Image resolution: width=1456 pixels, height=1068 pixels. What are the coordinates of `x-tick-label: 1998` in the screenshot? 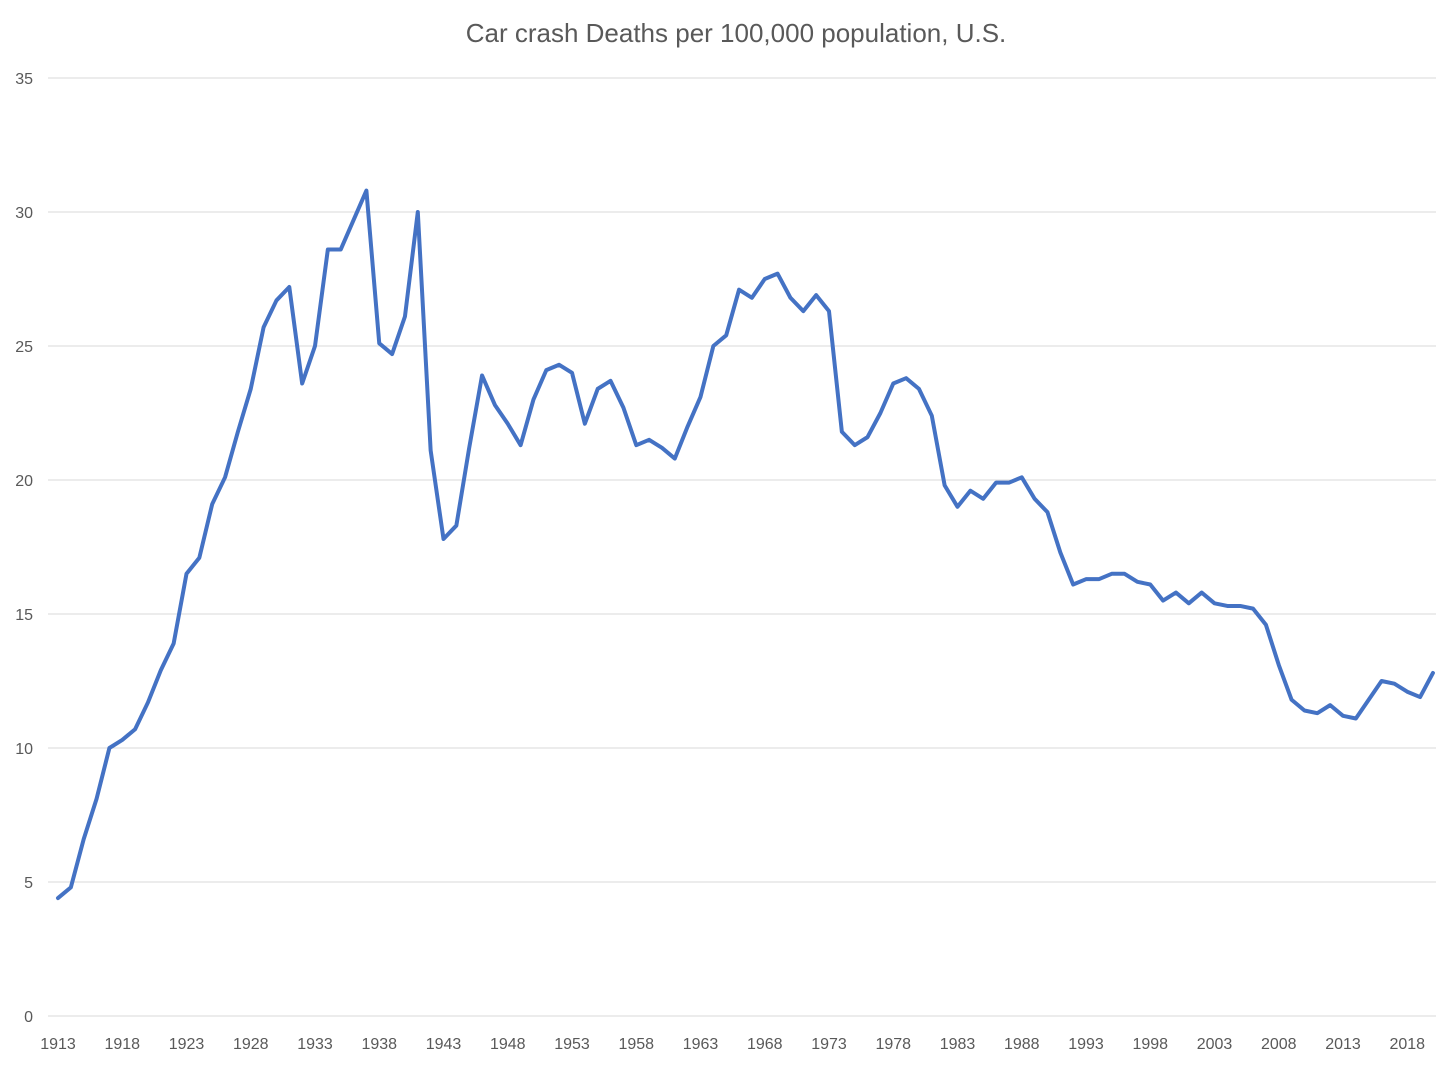 It's located at (1150, 1044).